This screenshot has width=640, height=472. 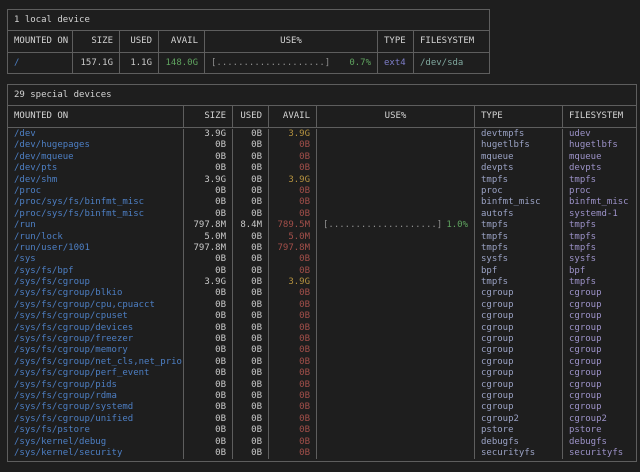 What do you see at coordinates (396, 116) in the screenshot?
I see `header-use: USE%` at bounding box center [396, 116].